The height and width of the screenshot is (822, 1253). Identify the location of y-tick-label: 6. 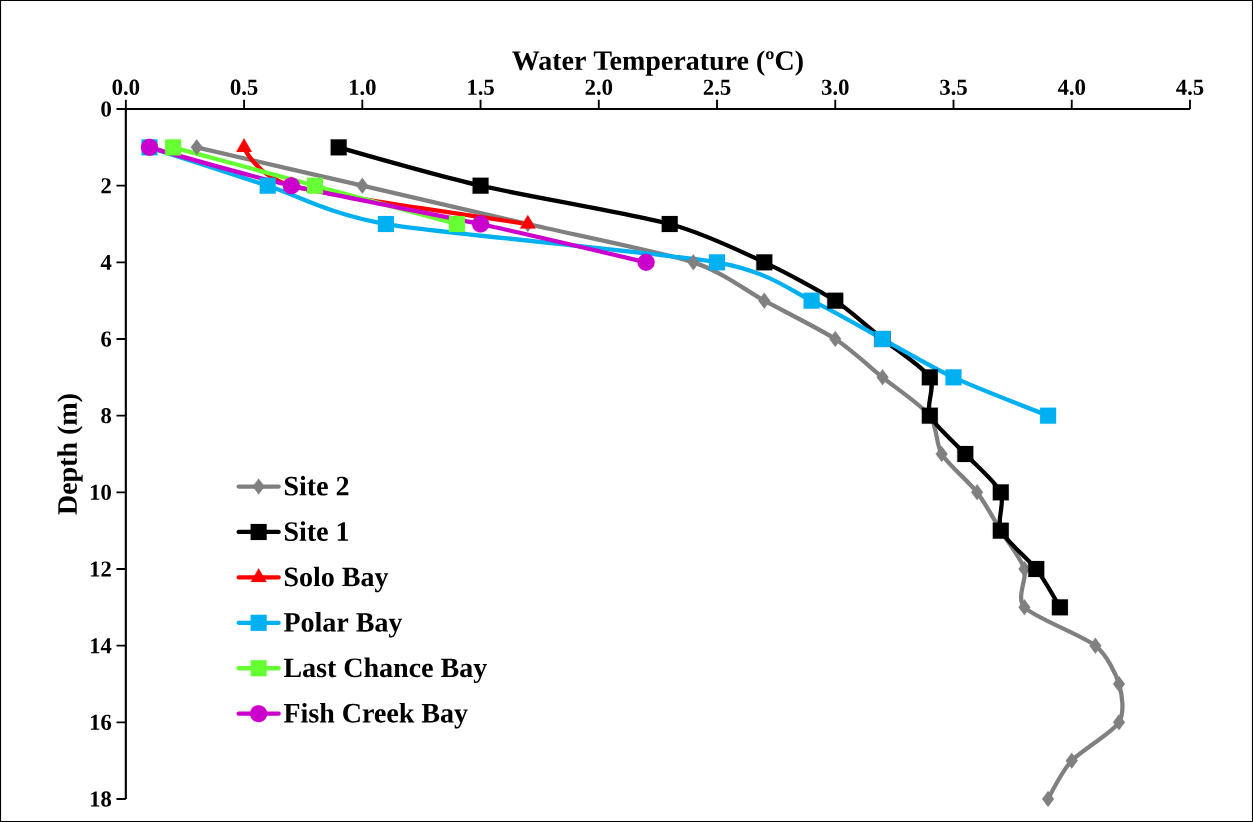
(106, 339).